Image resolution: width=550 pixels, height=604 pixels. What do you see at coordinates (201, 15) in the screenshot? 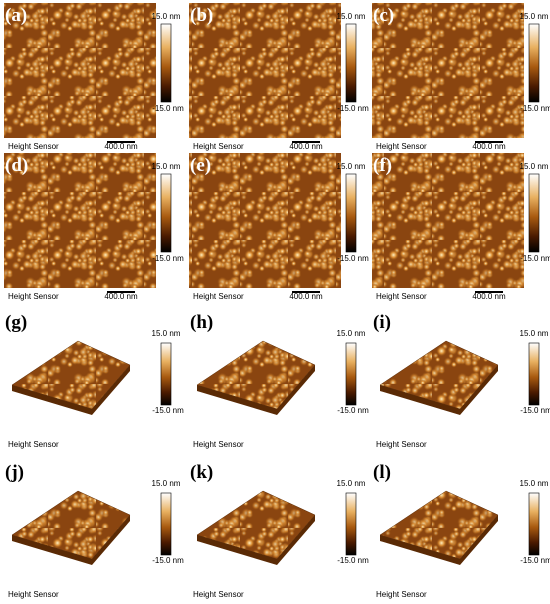
I see `panel-label: (b)` at bounding box center [201, 15].